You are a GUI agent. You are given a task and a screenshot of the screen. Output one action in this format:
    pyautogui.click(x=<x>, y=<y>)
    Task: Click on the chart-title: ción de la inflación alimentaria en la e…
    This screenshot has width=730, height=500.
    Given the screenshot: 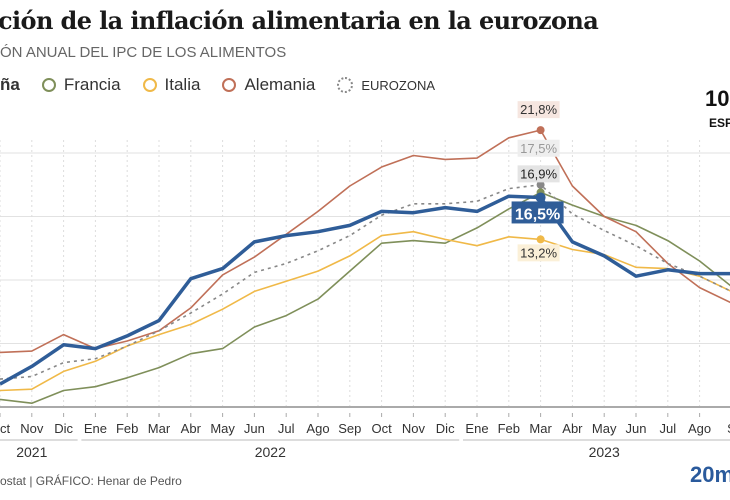 What is the action you would take?
    pyautogui.click(x=299, y=20)
    